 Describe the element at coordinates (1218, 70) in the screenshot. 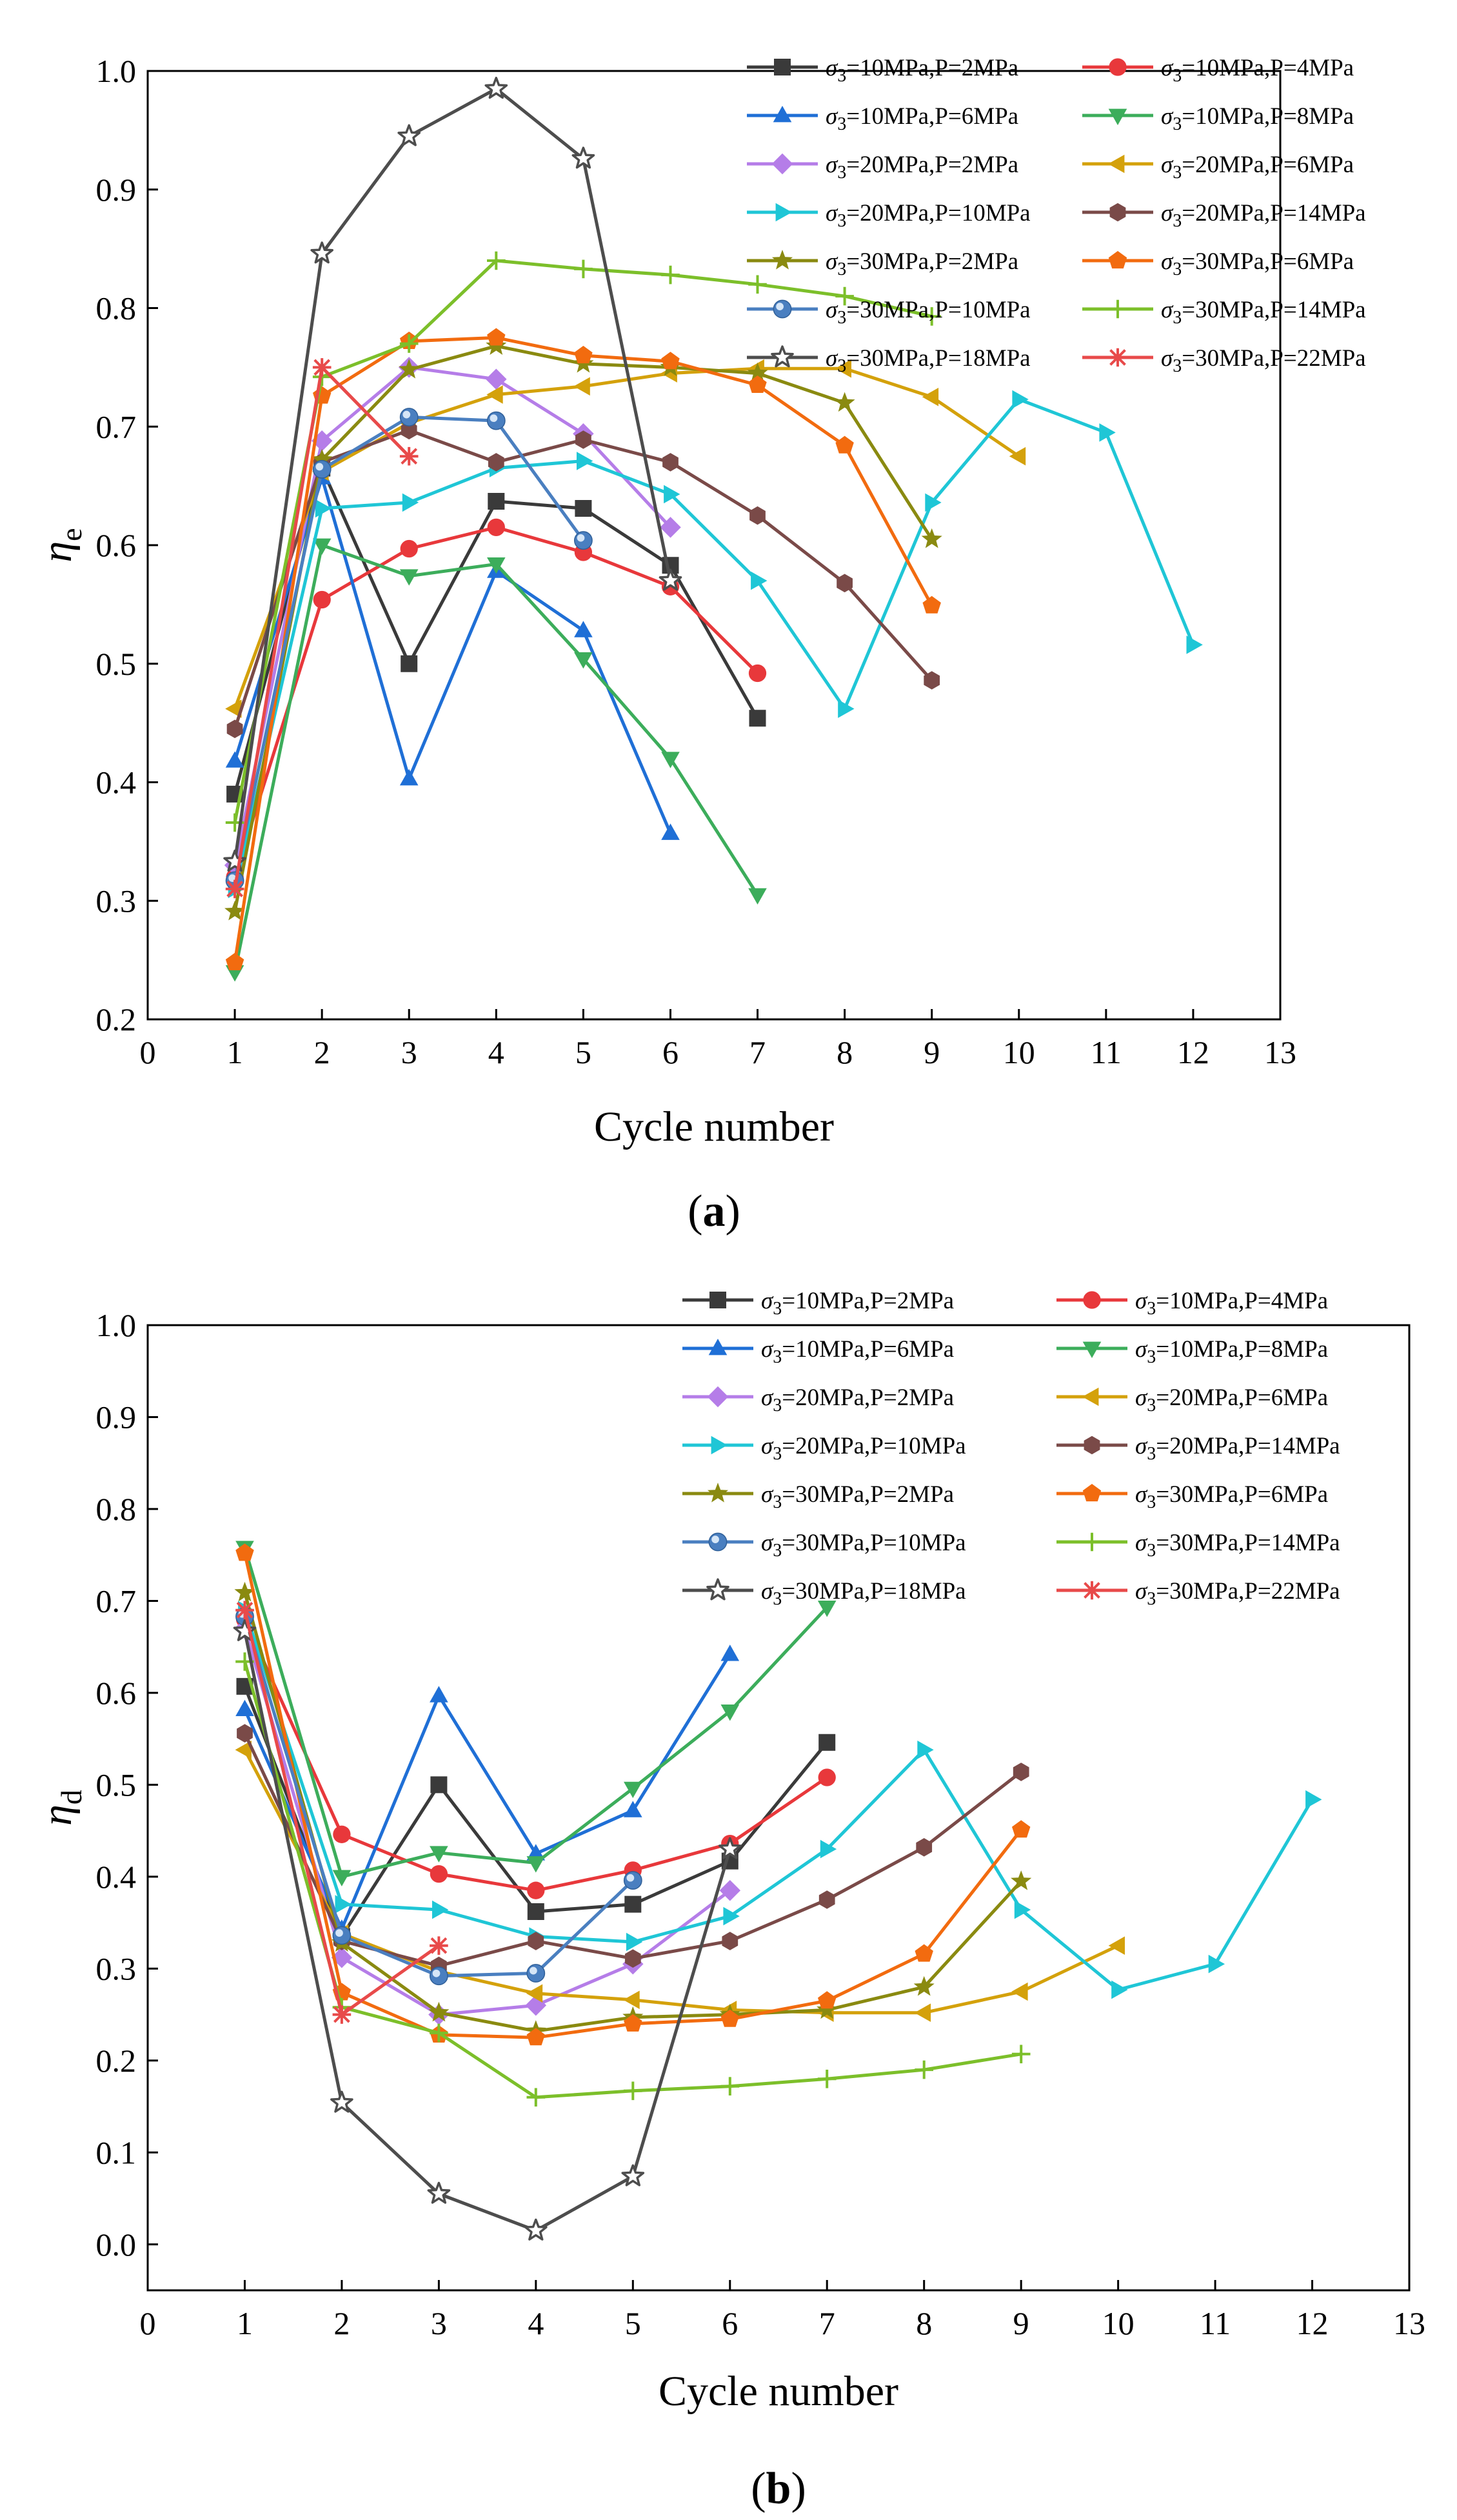

I see `legend-item: σ3=10MPa,P=4MPa` at that location.